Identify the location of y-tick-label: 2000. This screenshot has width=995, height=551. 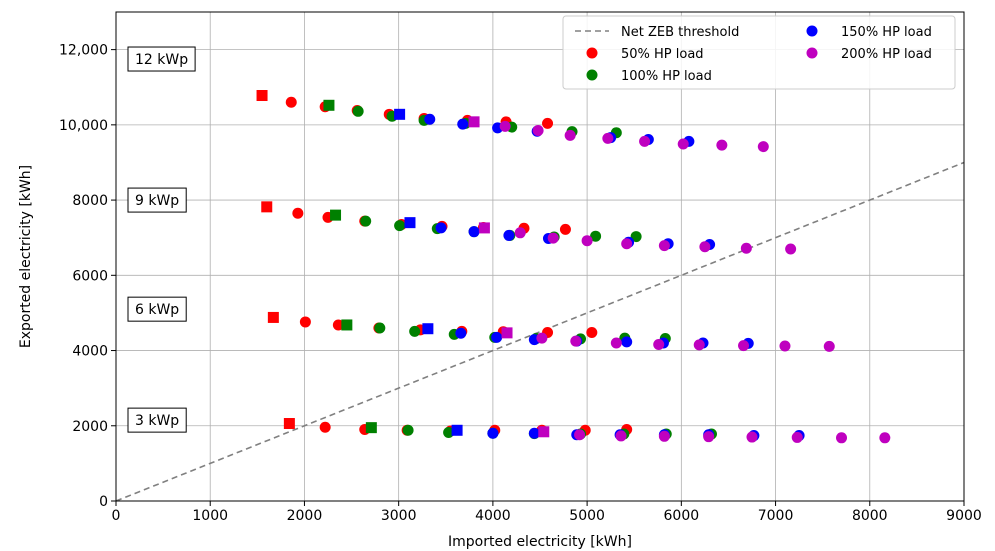
(90, 427).